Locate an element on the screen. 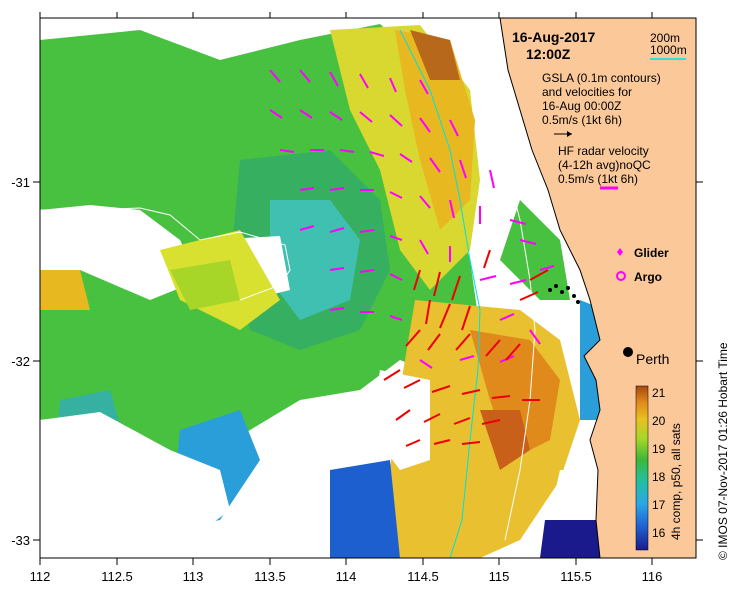 This screenshot has height=592, width=739. legend-hf-scale: 0.5m/s (1kt 6h) is located at coordinates (598, 179).